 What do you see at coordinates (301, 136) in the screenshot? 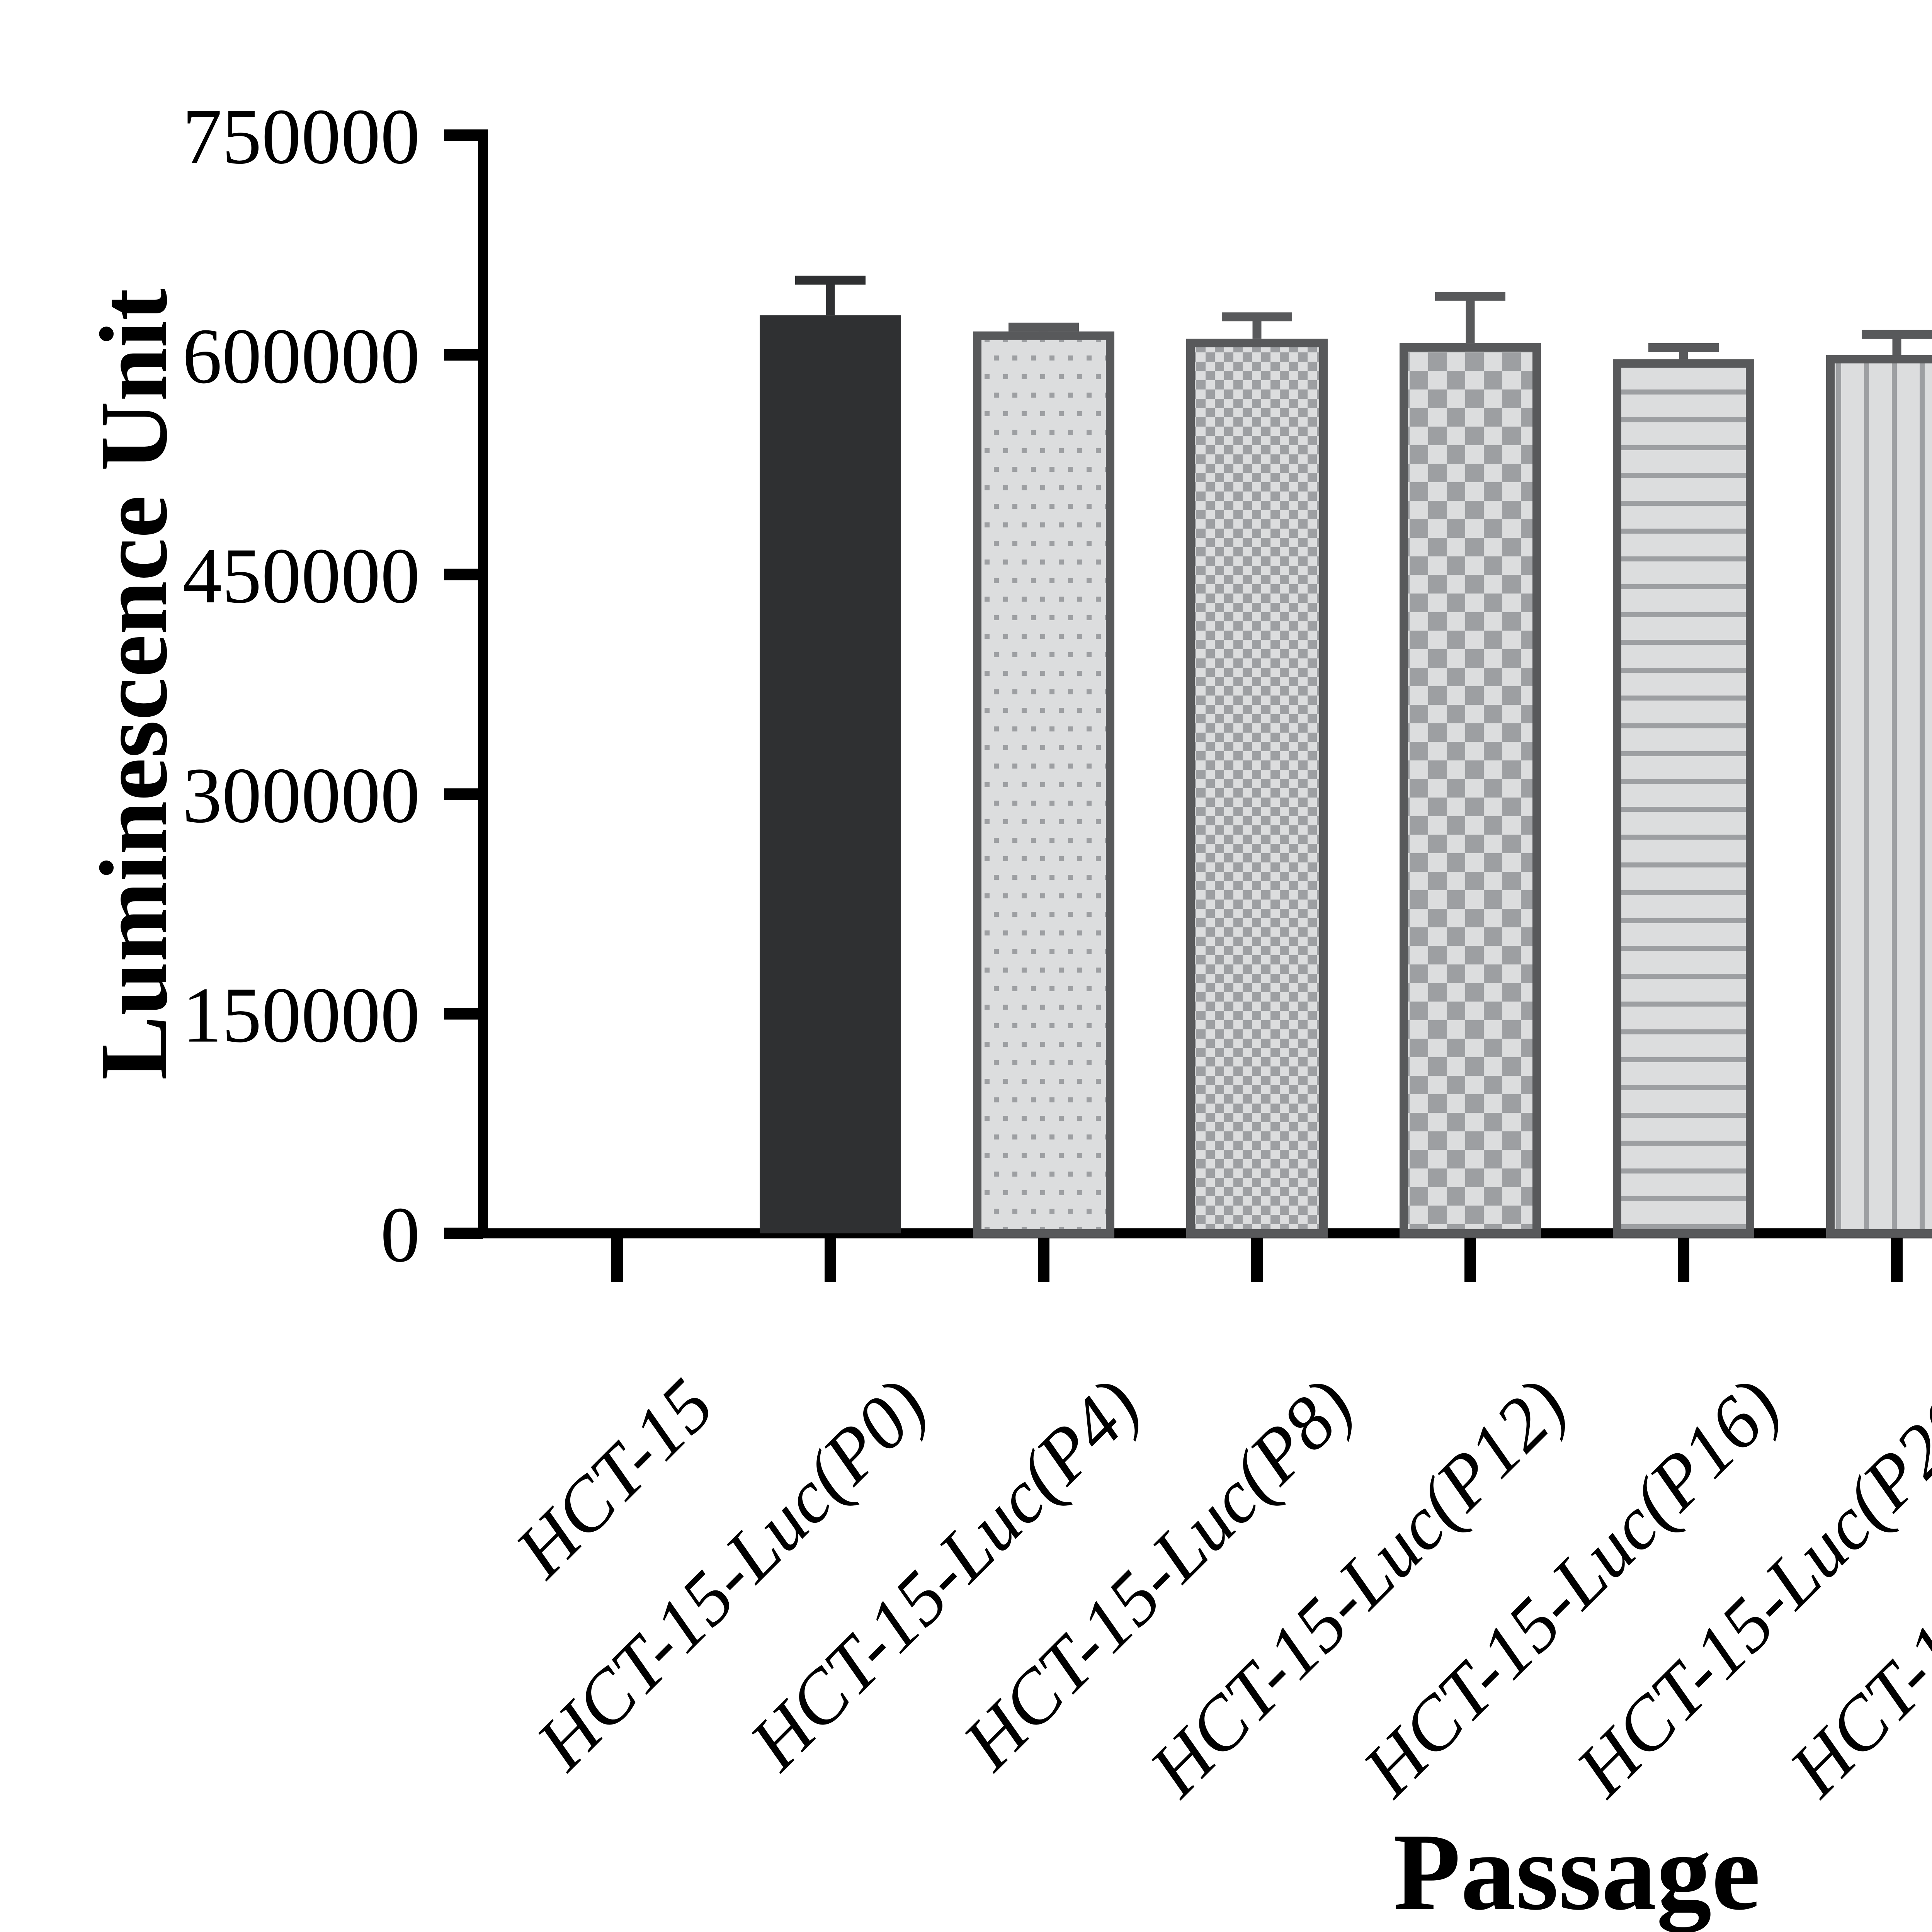
I see `y-tick-label-750000: 750000` at bounding box center [301, 136].